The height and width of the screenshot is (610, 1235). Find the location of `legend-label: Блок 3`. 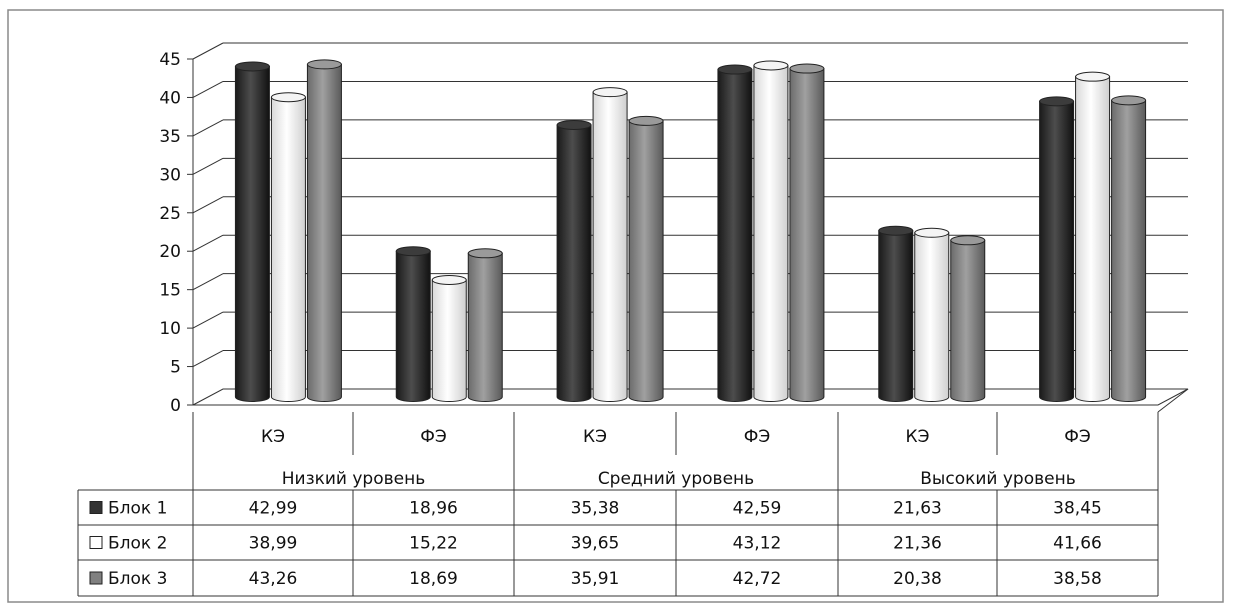

legend-label: Блок 3 is located at coordinates (137, 579).